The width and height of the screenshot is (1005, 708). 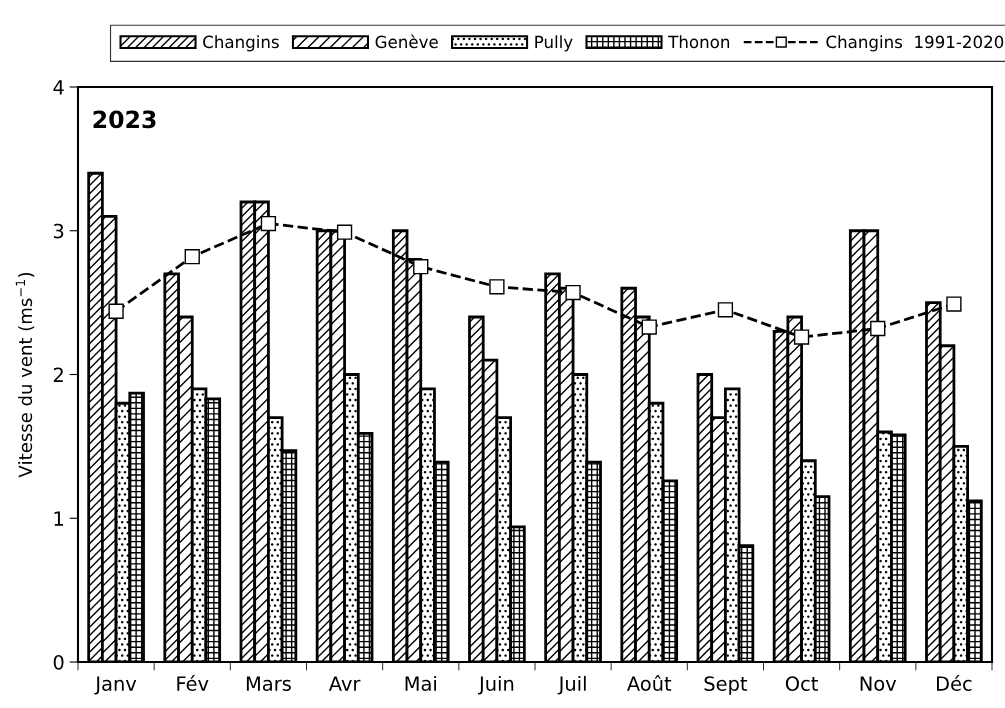 What do you see at coordinates (58, 374) in the screenshot?
I see `y-tick-label: 2` at bounding box center [58, 374].